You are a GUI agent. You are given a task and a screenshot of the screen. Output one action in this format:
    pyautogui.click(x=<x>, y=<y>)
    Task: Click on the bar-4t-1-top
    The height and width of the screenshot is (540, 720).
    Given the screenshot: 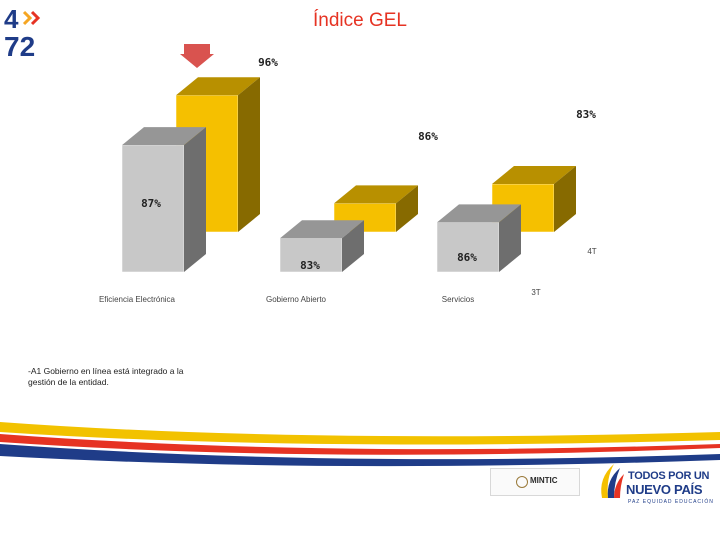 What is the action you would take?
    pyautogui.click(x=376, y=194)
    